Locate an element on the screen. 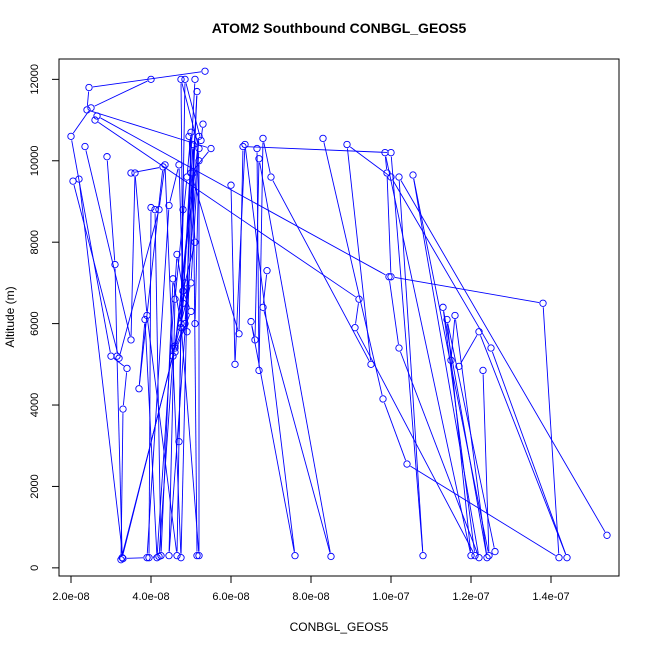  y-tick-label: 0 is located at coordinates (35, 568).